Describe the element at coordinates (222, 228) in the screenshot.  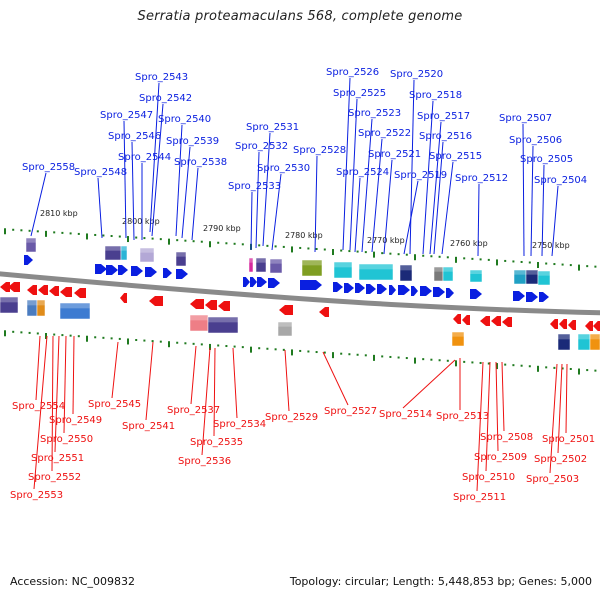
I see `kbp-label: 2790 kbp` at that location.